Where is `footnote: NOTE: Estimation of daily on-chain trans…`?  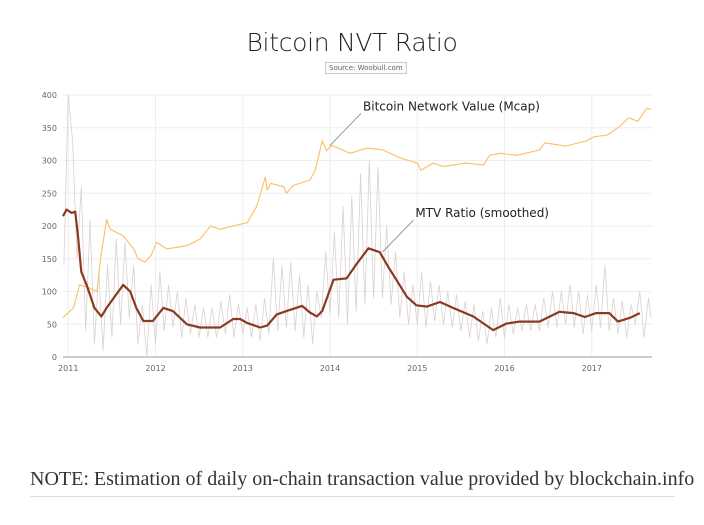 footnote: NOTE: Estimation of daily on-chain trans… is located at coordinates (362, 479).